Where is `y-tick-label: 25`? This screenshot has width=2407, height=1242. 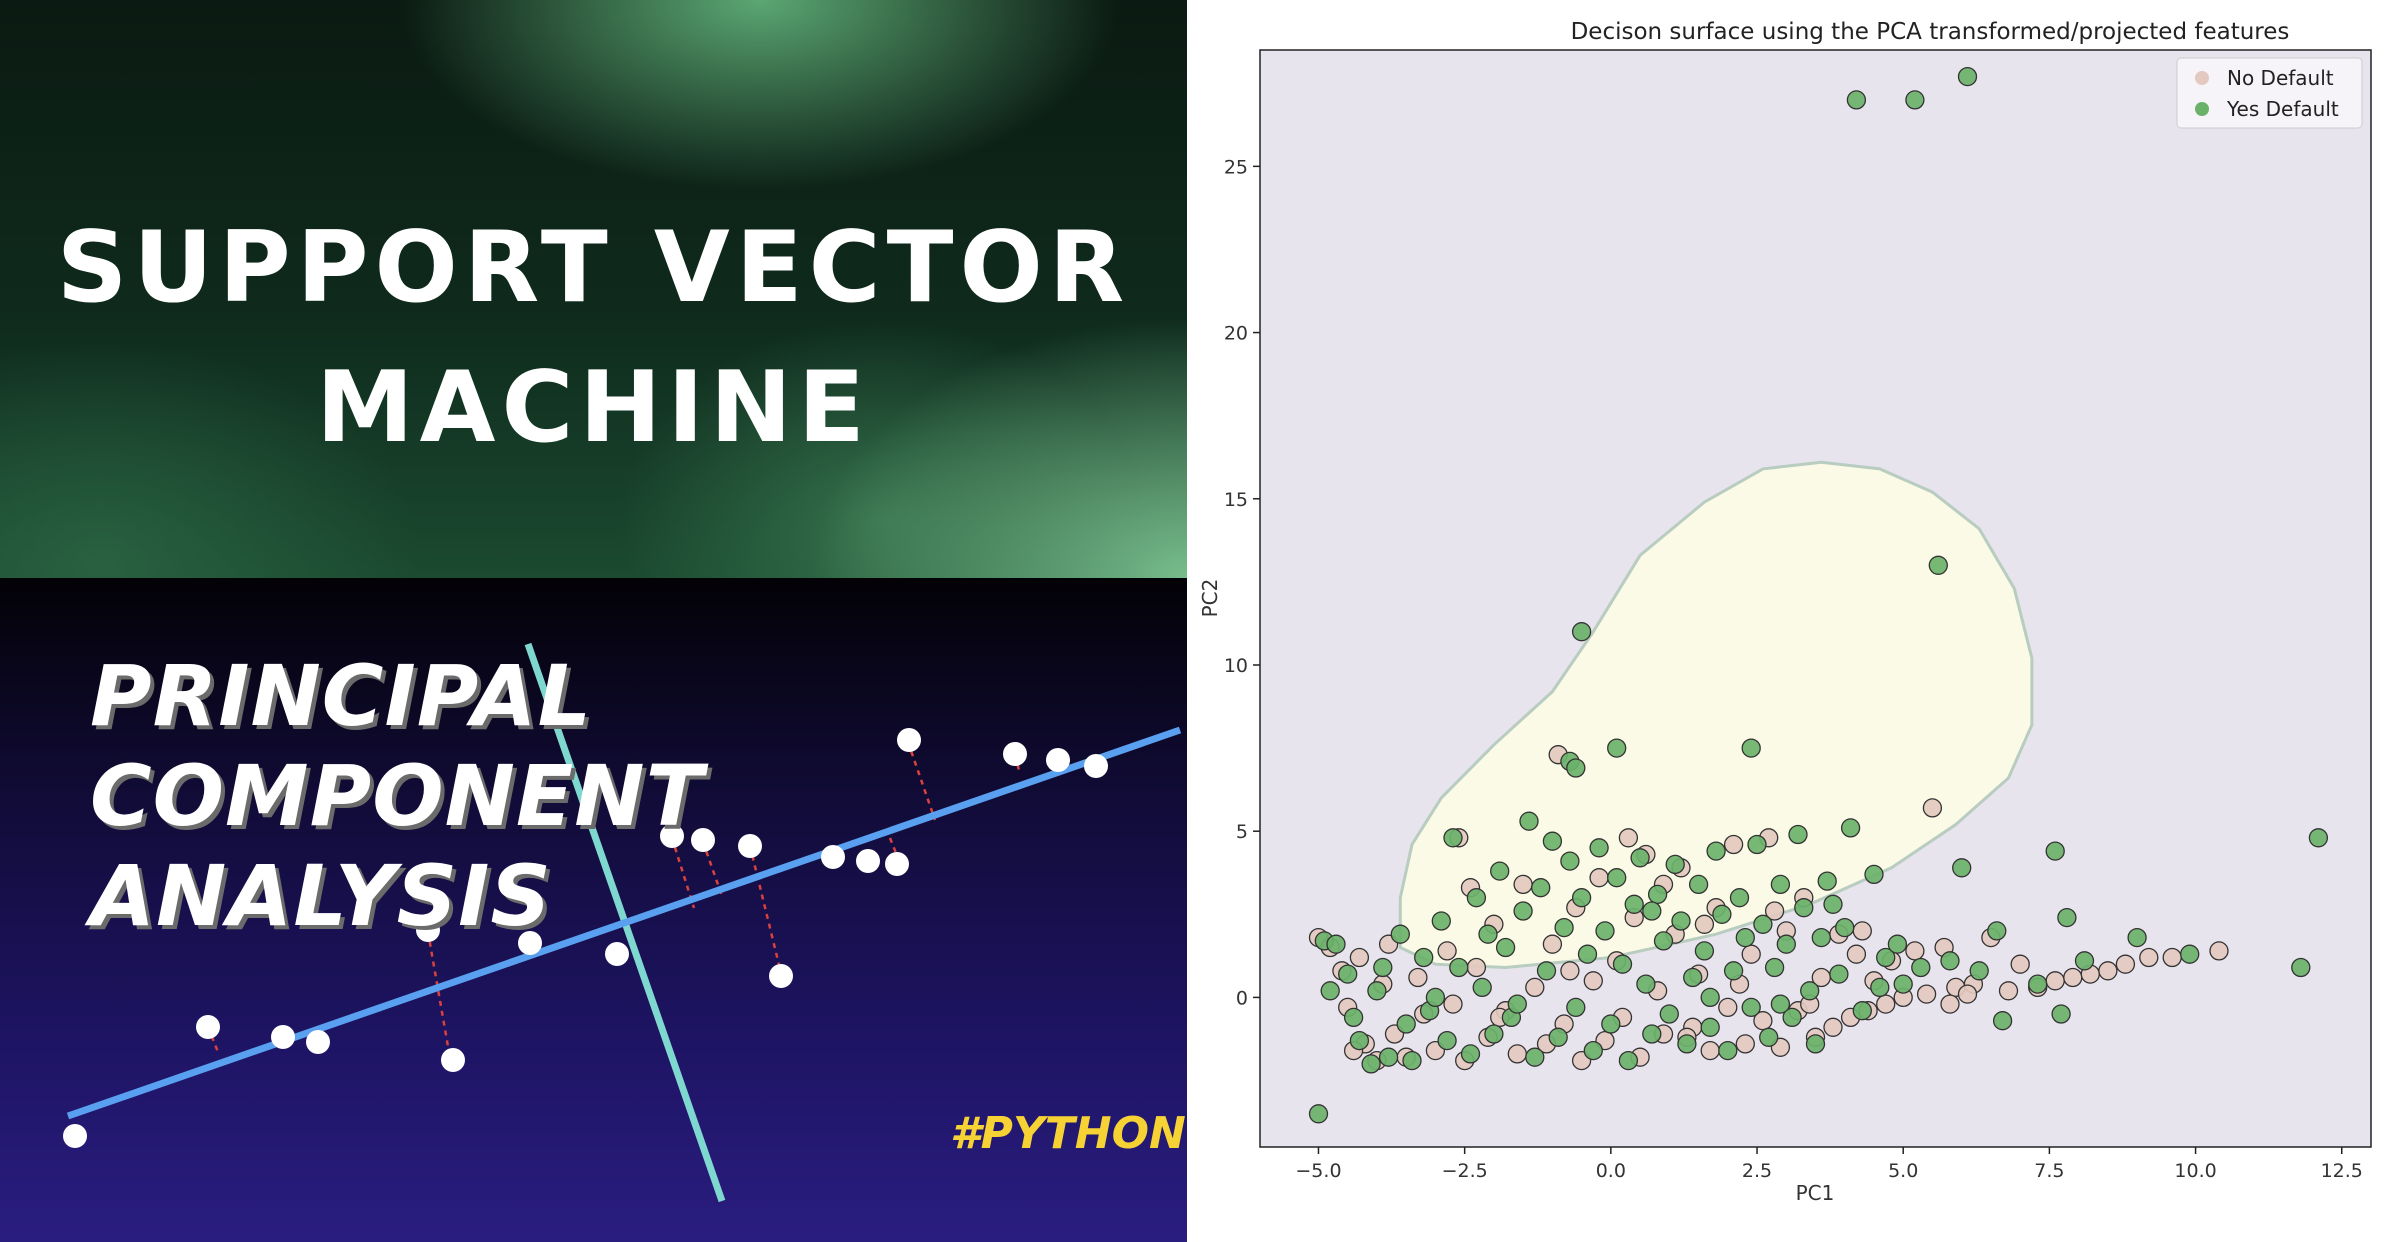
y-tick-label: 25 is located at coordinates (1236, 167).